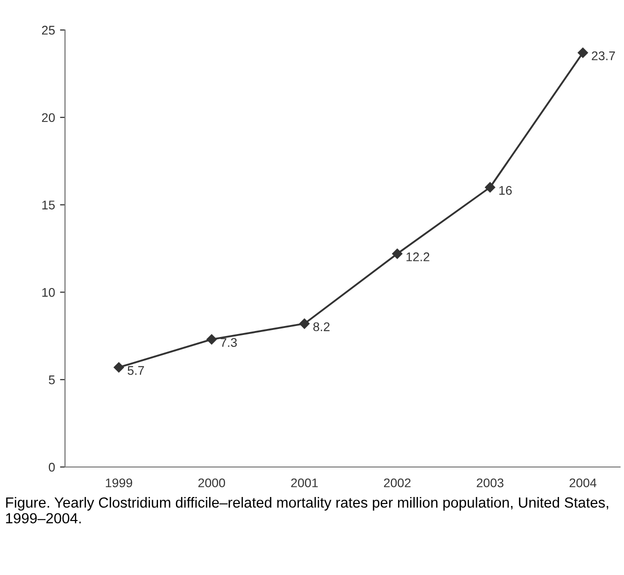 The height and width of the screenshot is (575, 624). What do you see at coordinates (51, 380) in the screenshot?
I see `y-tick-label: 5` at bounding box center [51, 380].